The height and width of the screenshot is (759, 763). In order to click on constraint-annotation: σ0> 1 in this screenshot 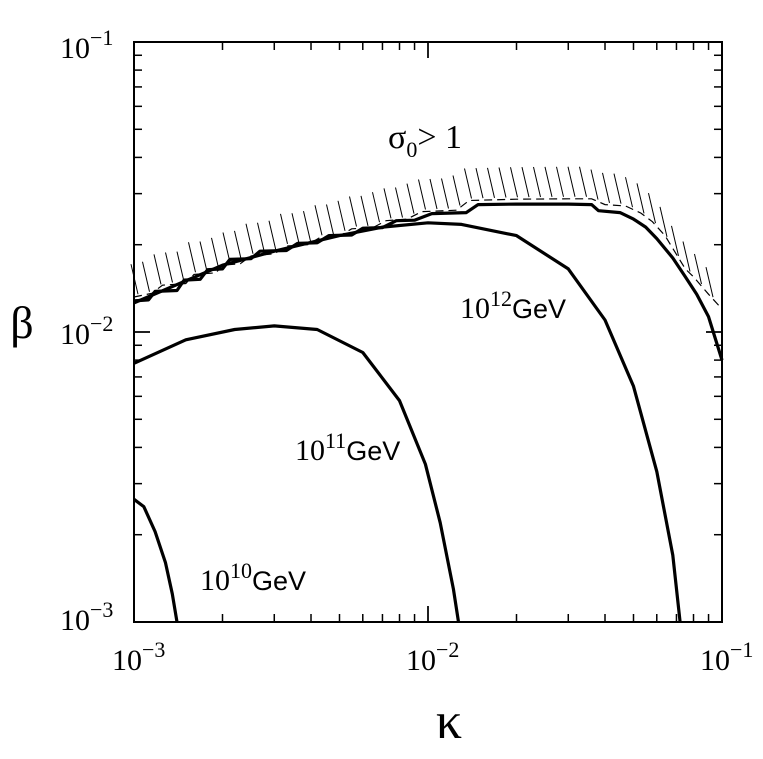, I will do `click(425, 140)`.